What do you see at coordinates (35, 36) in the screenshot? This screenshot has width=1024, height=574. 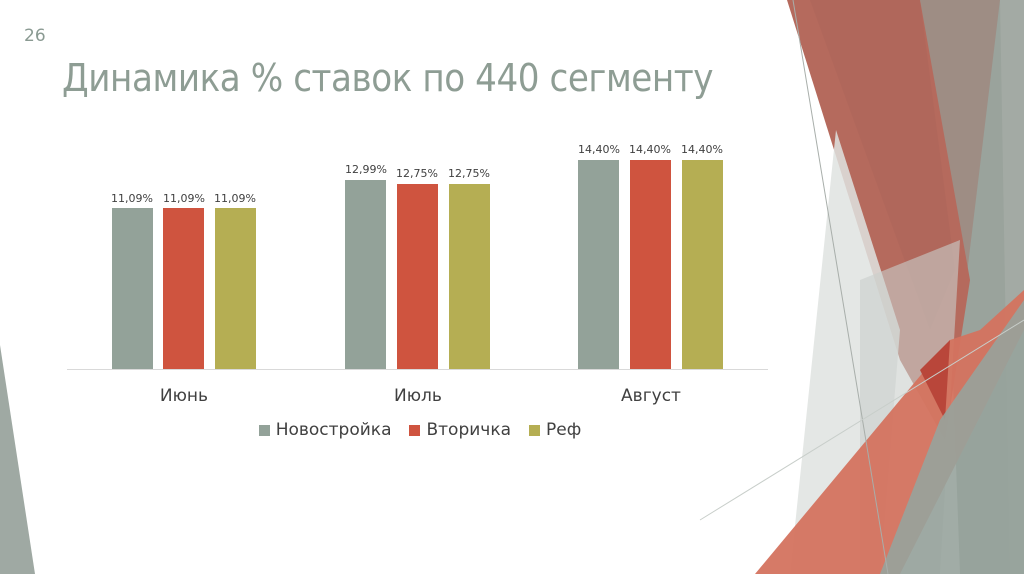 I see `slide-number: 26` at bounding box center [35, 36].